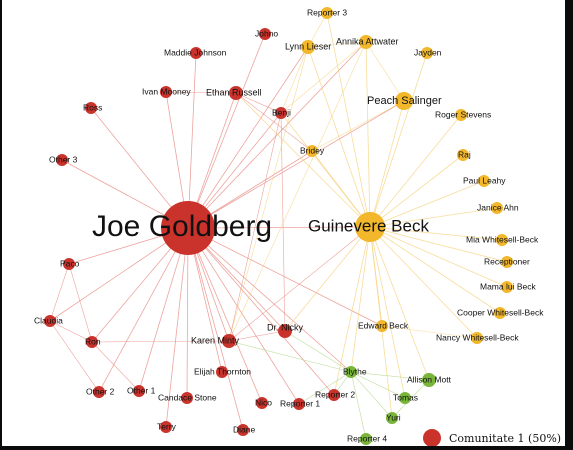 The width and height of the screenshot is (573, 450). I want to click on edge-guin-roger, so click(415, 171).